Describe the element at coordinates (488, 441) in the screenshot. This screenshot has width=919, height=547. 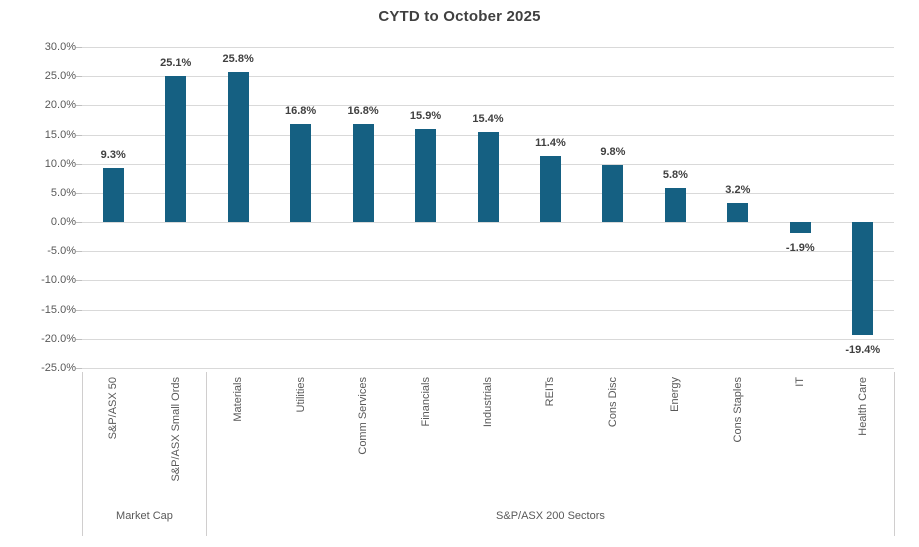
I see `category-label-cell: Industrials` at that location.